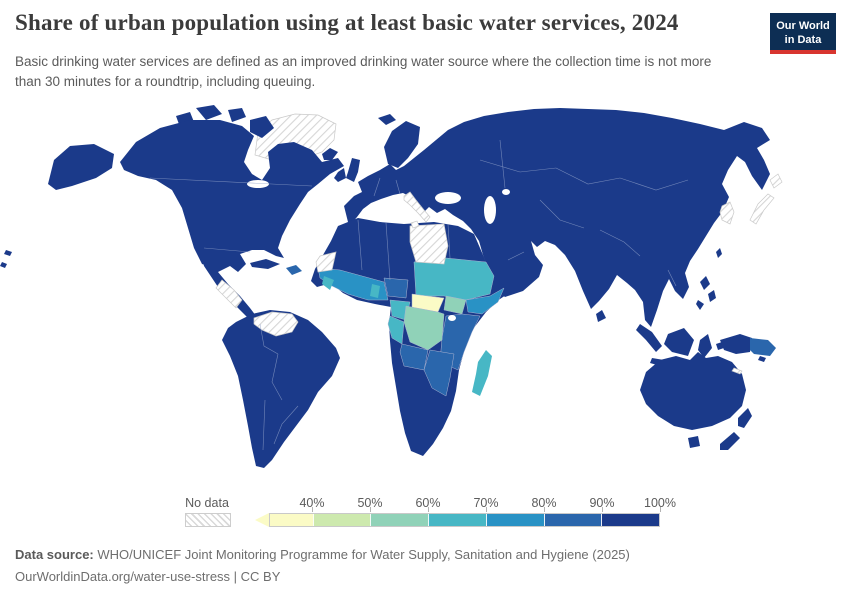  I want to click on legend-color-bar, so click(464, 520).